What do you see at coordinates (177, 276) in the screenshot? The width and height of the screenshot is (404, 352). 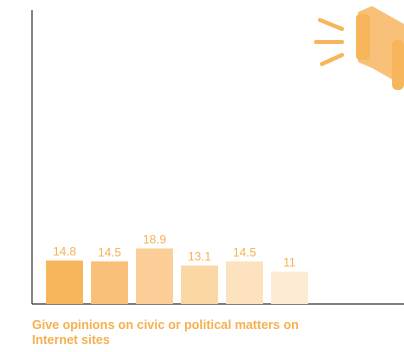 I see `bars-group` at bounding box center [177, 276].